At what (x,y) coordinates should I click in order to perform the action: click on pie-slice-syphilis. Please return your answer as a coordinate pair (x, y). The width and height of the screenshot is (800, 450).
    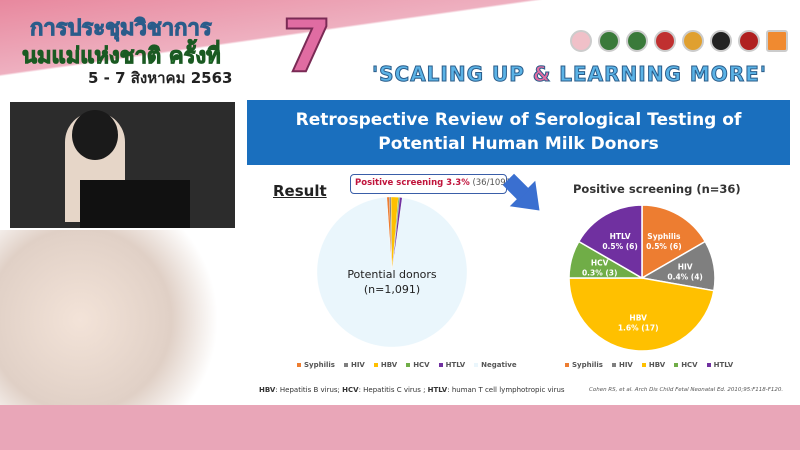
    Looking at the image, I should click on (674, 242).